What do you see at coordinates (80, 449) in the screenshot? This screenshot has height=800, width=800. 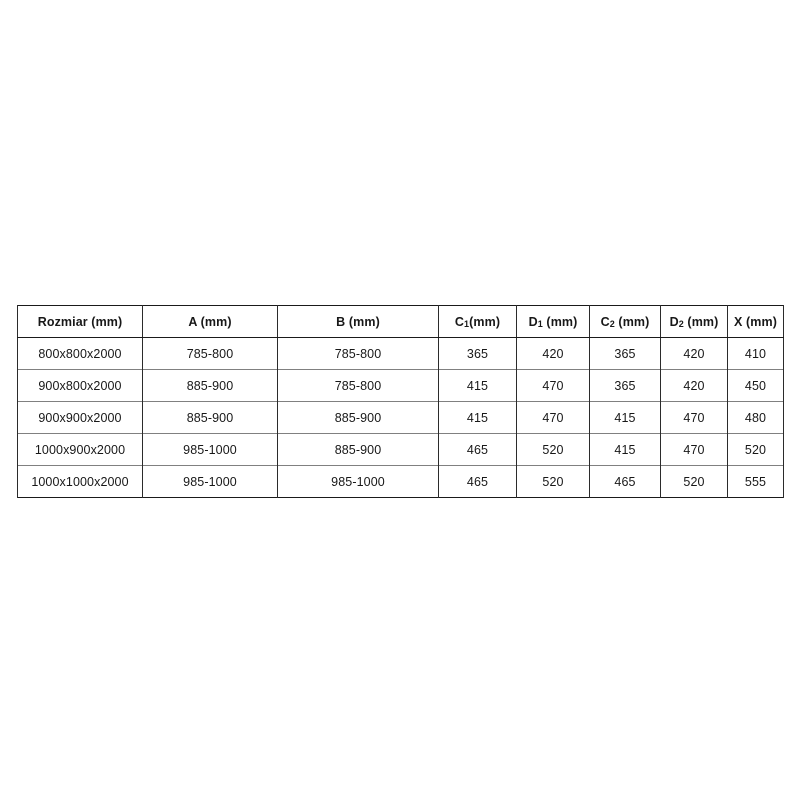 I see `cell-size: 1000x900x2000` at bounding box center [80, 449].